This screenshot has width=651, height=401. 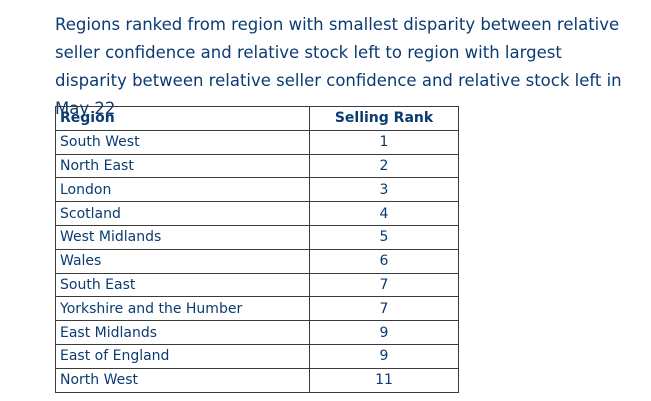 I want to click on region-cell: South West, so click(x=182, y=142).